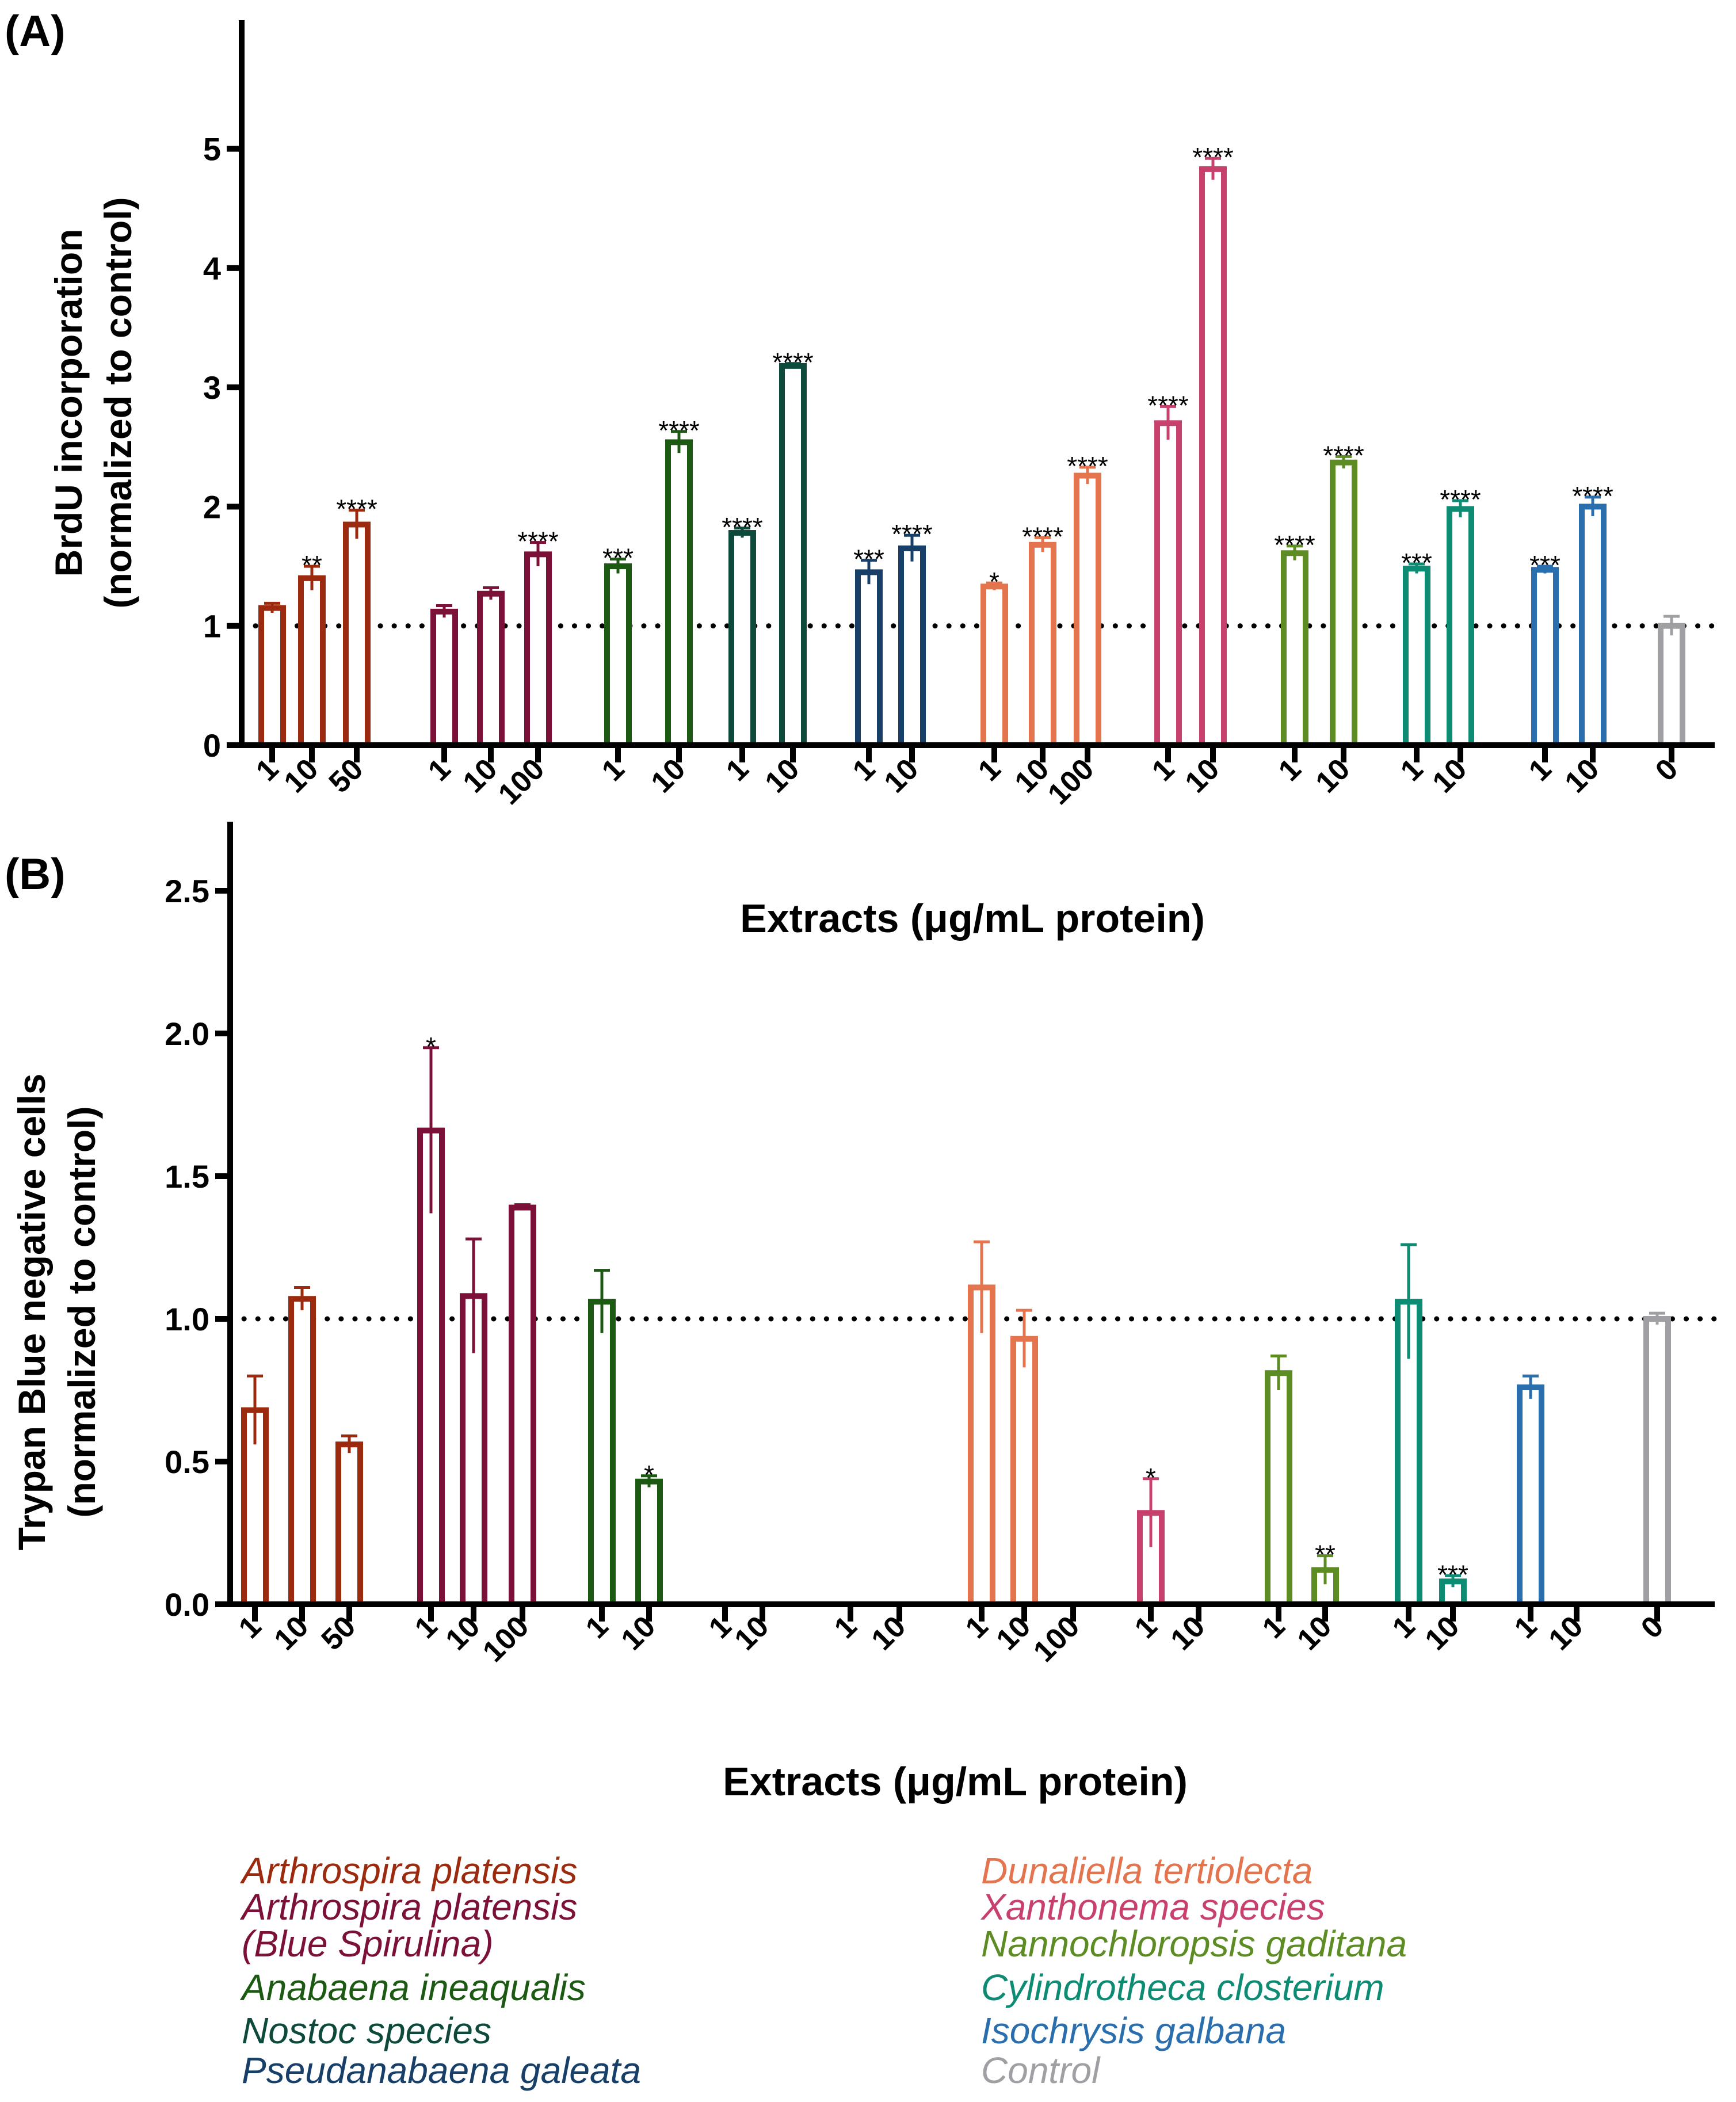 This screenshot has width=1736, height=2102. Describe the element at coordinates (1194, 1943) in the screenshot. I see `legend-item-right: Nannochloropsis gaditana` at that location.